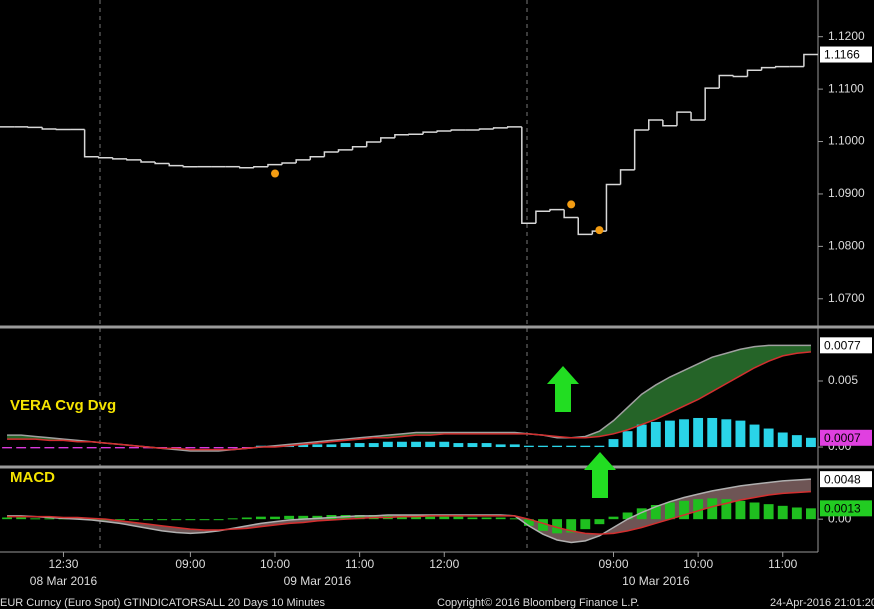 This screenshot has height=609, width=874. What do you see at coordinates (32, 477) in the screenshot?
I see `panel-title: MACD` at bounding box center [32, 477].